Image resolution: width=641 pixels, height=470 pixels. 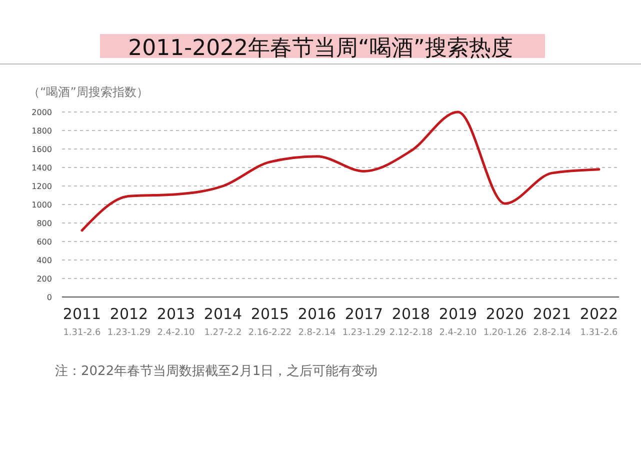 What do you see at coordinates (49, 297) in the screenshot?
I see `y-tick-label: 0` at bounding box center [49, 297].